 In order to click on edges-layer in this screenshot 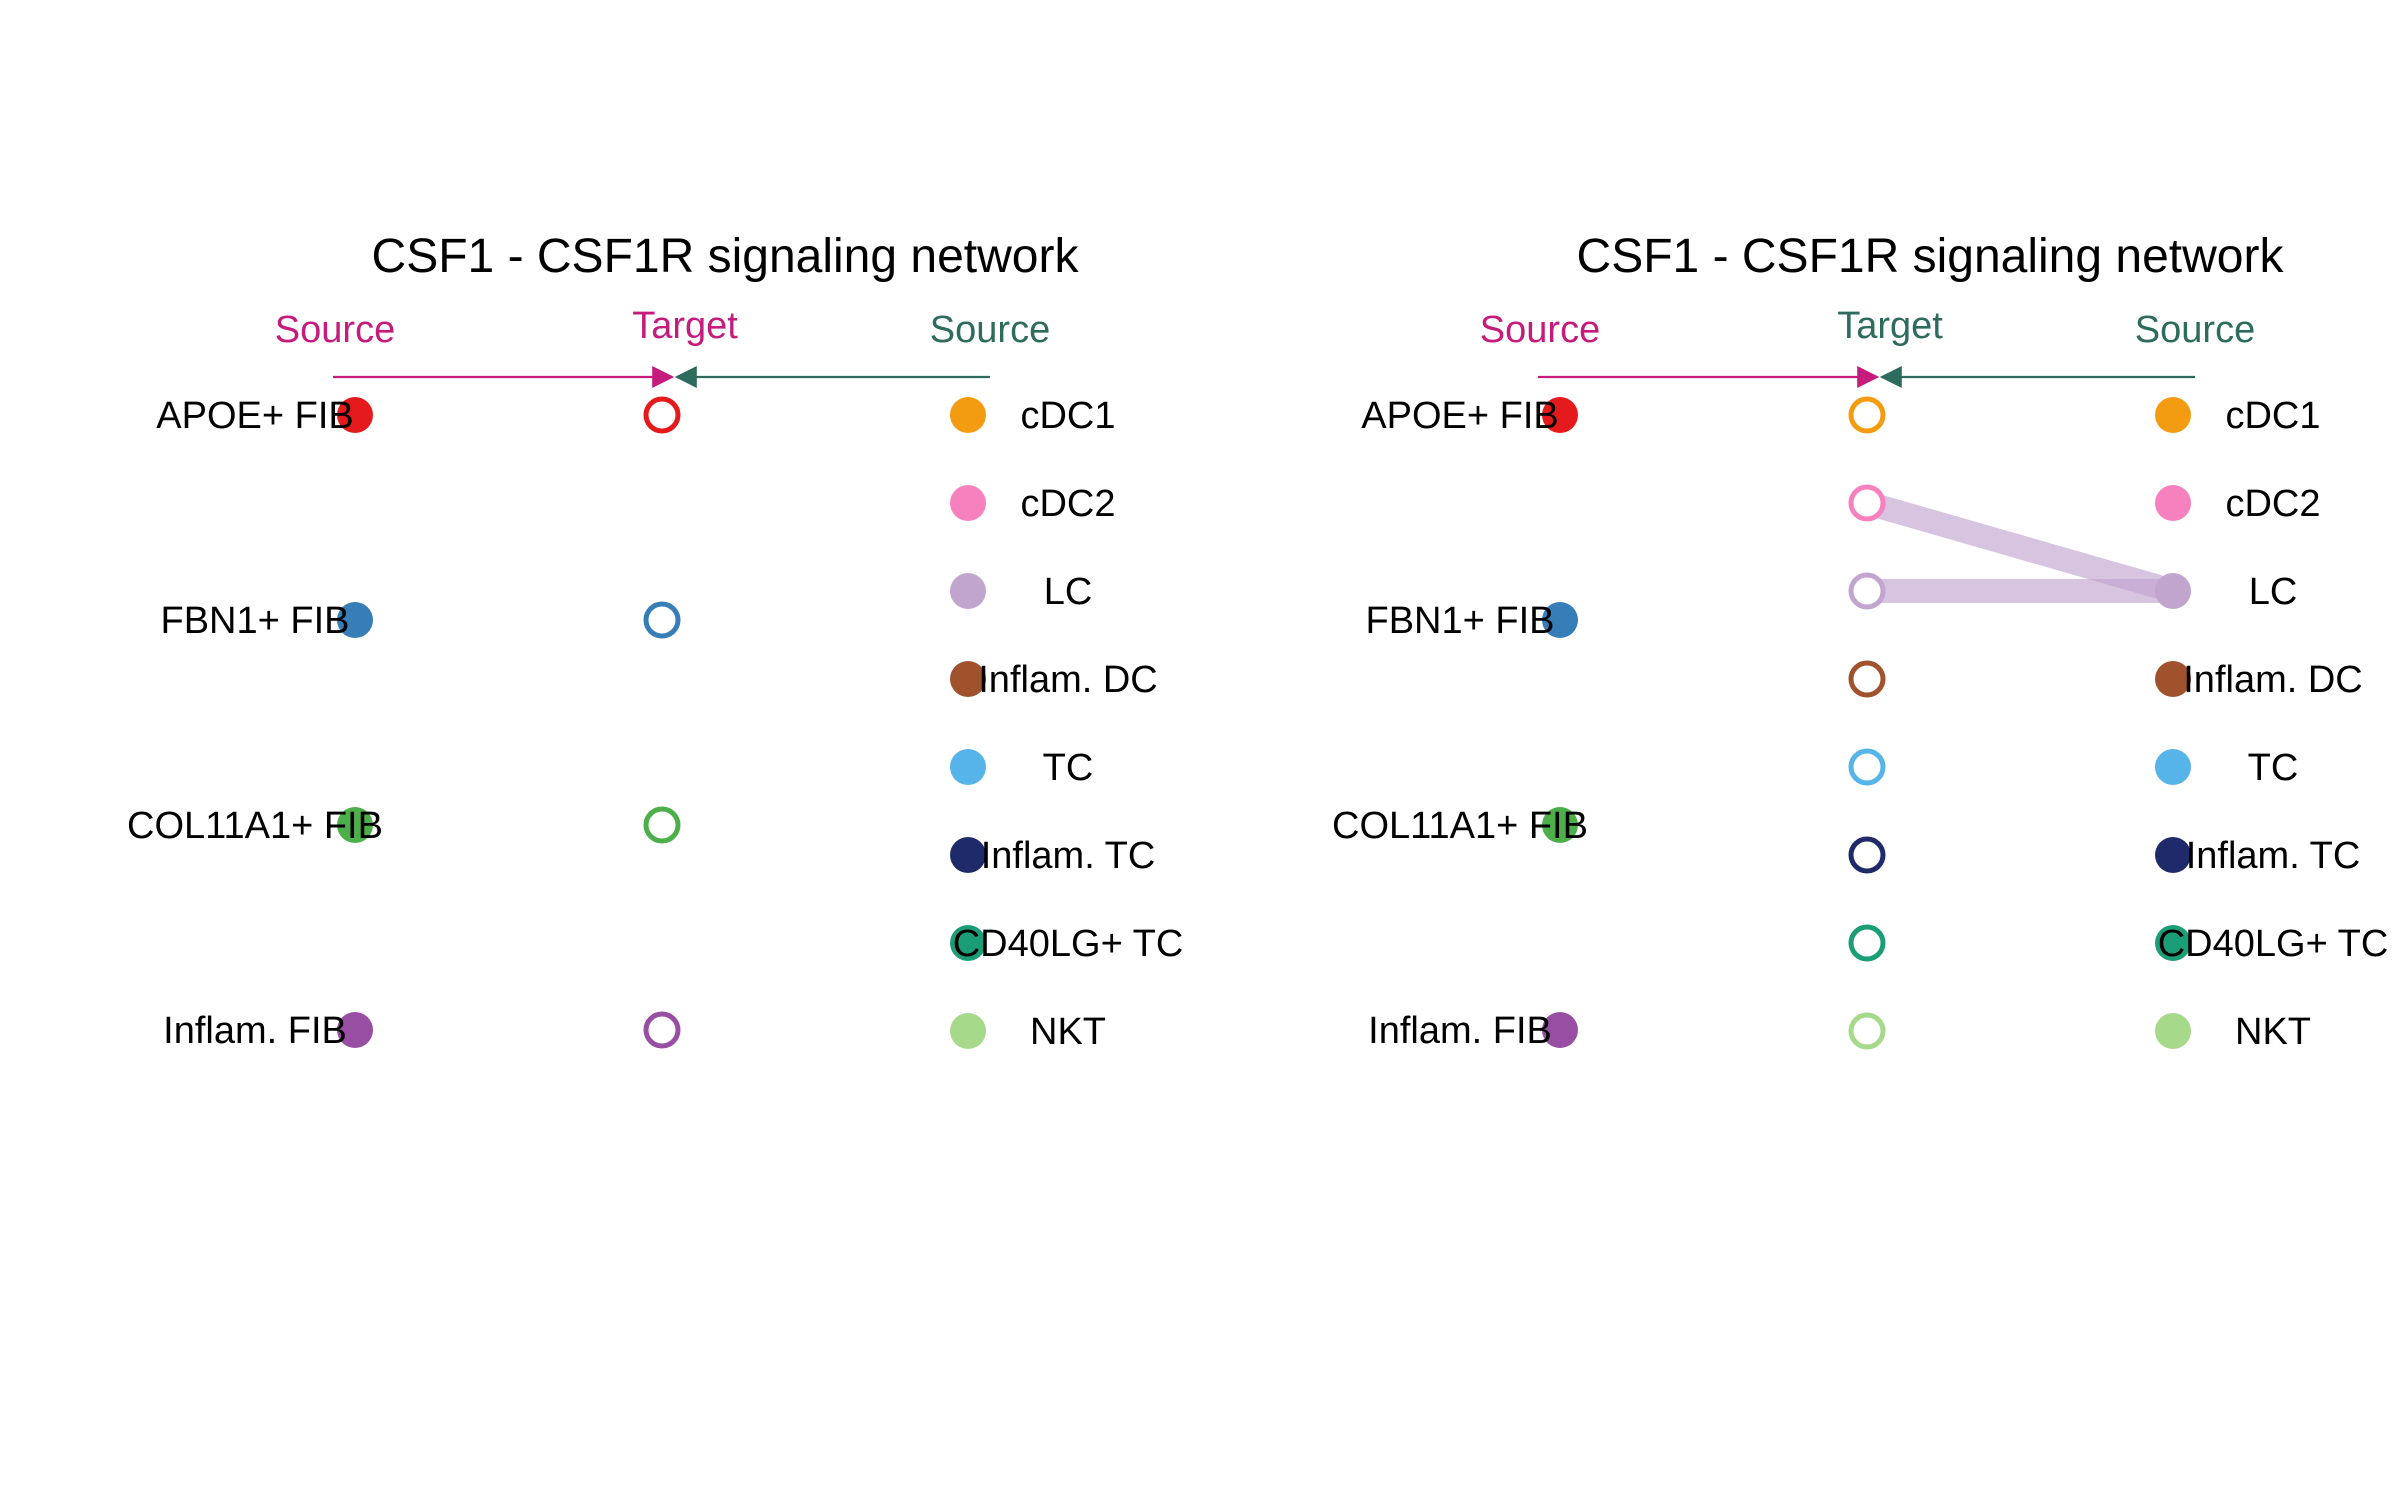, I will do `click(2020, 547)`.